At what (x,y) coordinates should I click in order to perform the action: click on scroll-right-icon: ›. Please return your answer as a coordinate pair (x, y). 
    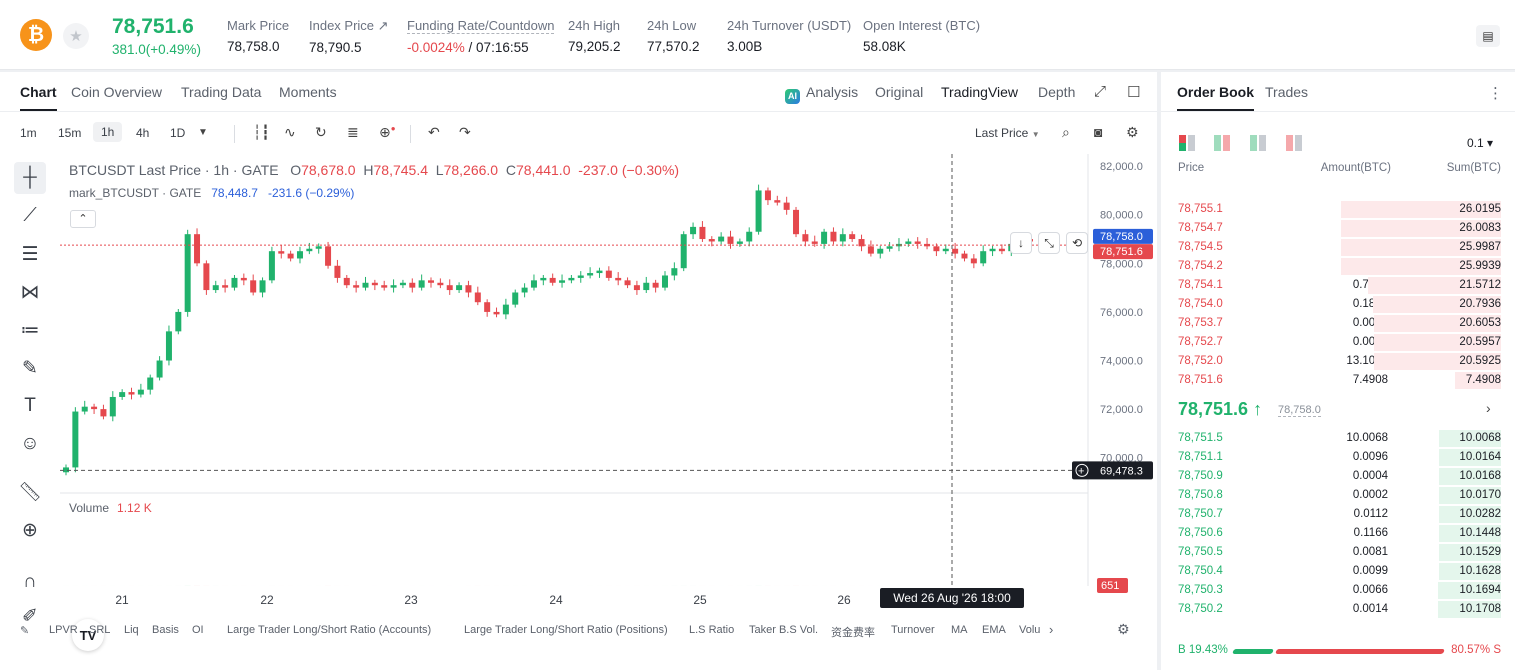
    Looking at the image, I should click on (1051, 629).